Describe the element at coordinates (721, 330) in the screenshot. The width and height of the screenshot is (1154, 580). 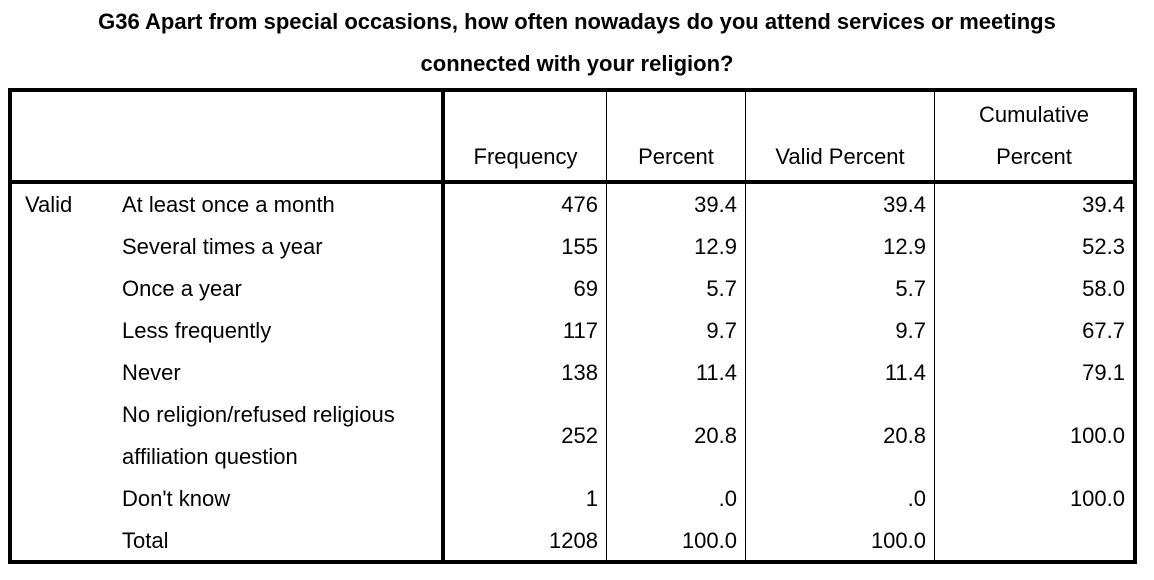
I see `cell-percent: 9.7` at that location.